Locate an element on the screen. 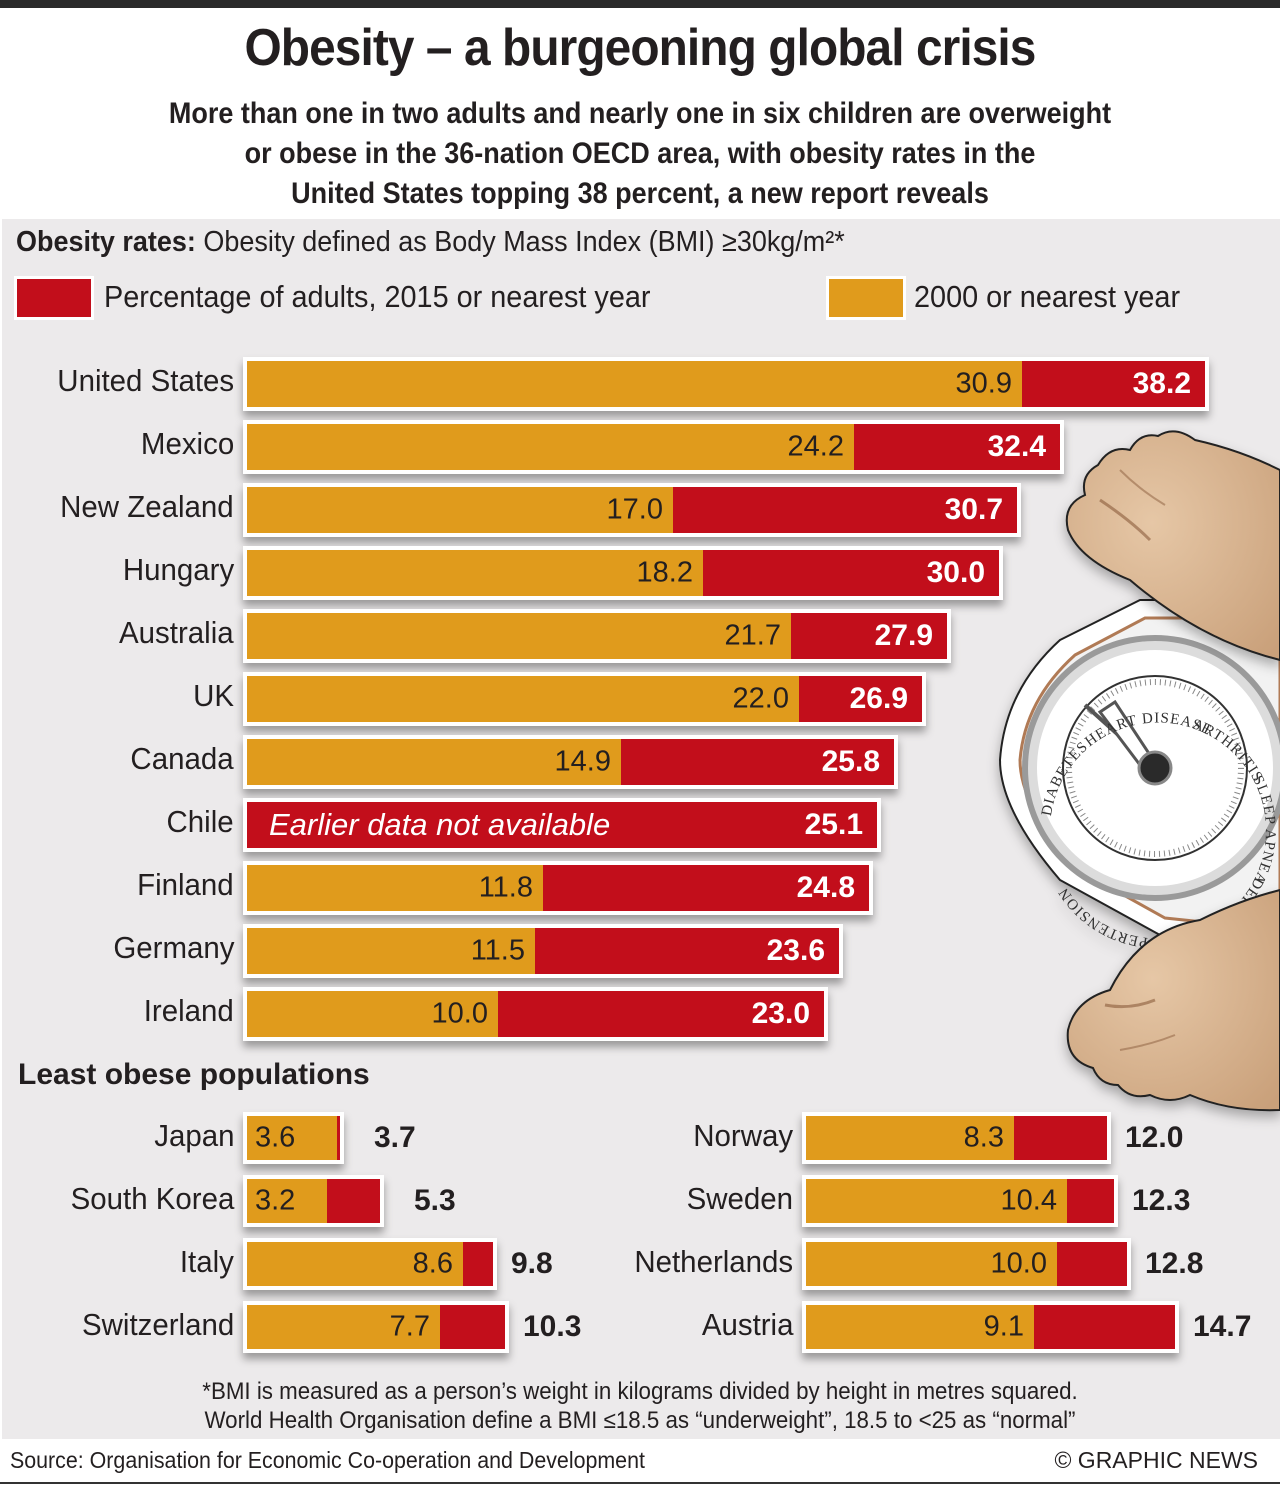  country-label: Australia is located at coordinates (176, 632).